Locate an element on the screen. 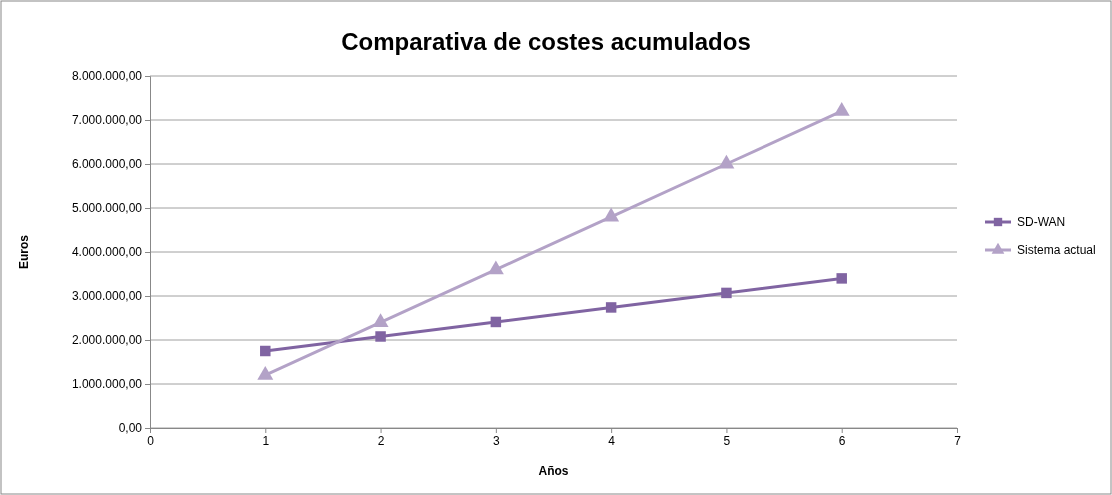 The image size is (1112, 495). y-tick-label: 2.000.000,00 is located at coordinates (107, 340).